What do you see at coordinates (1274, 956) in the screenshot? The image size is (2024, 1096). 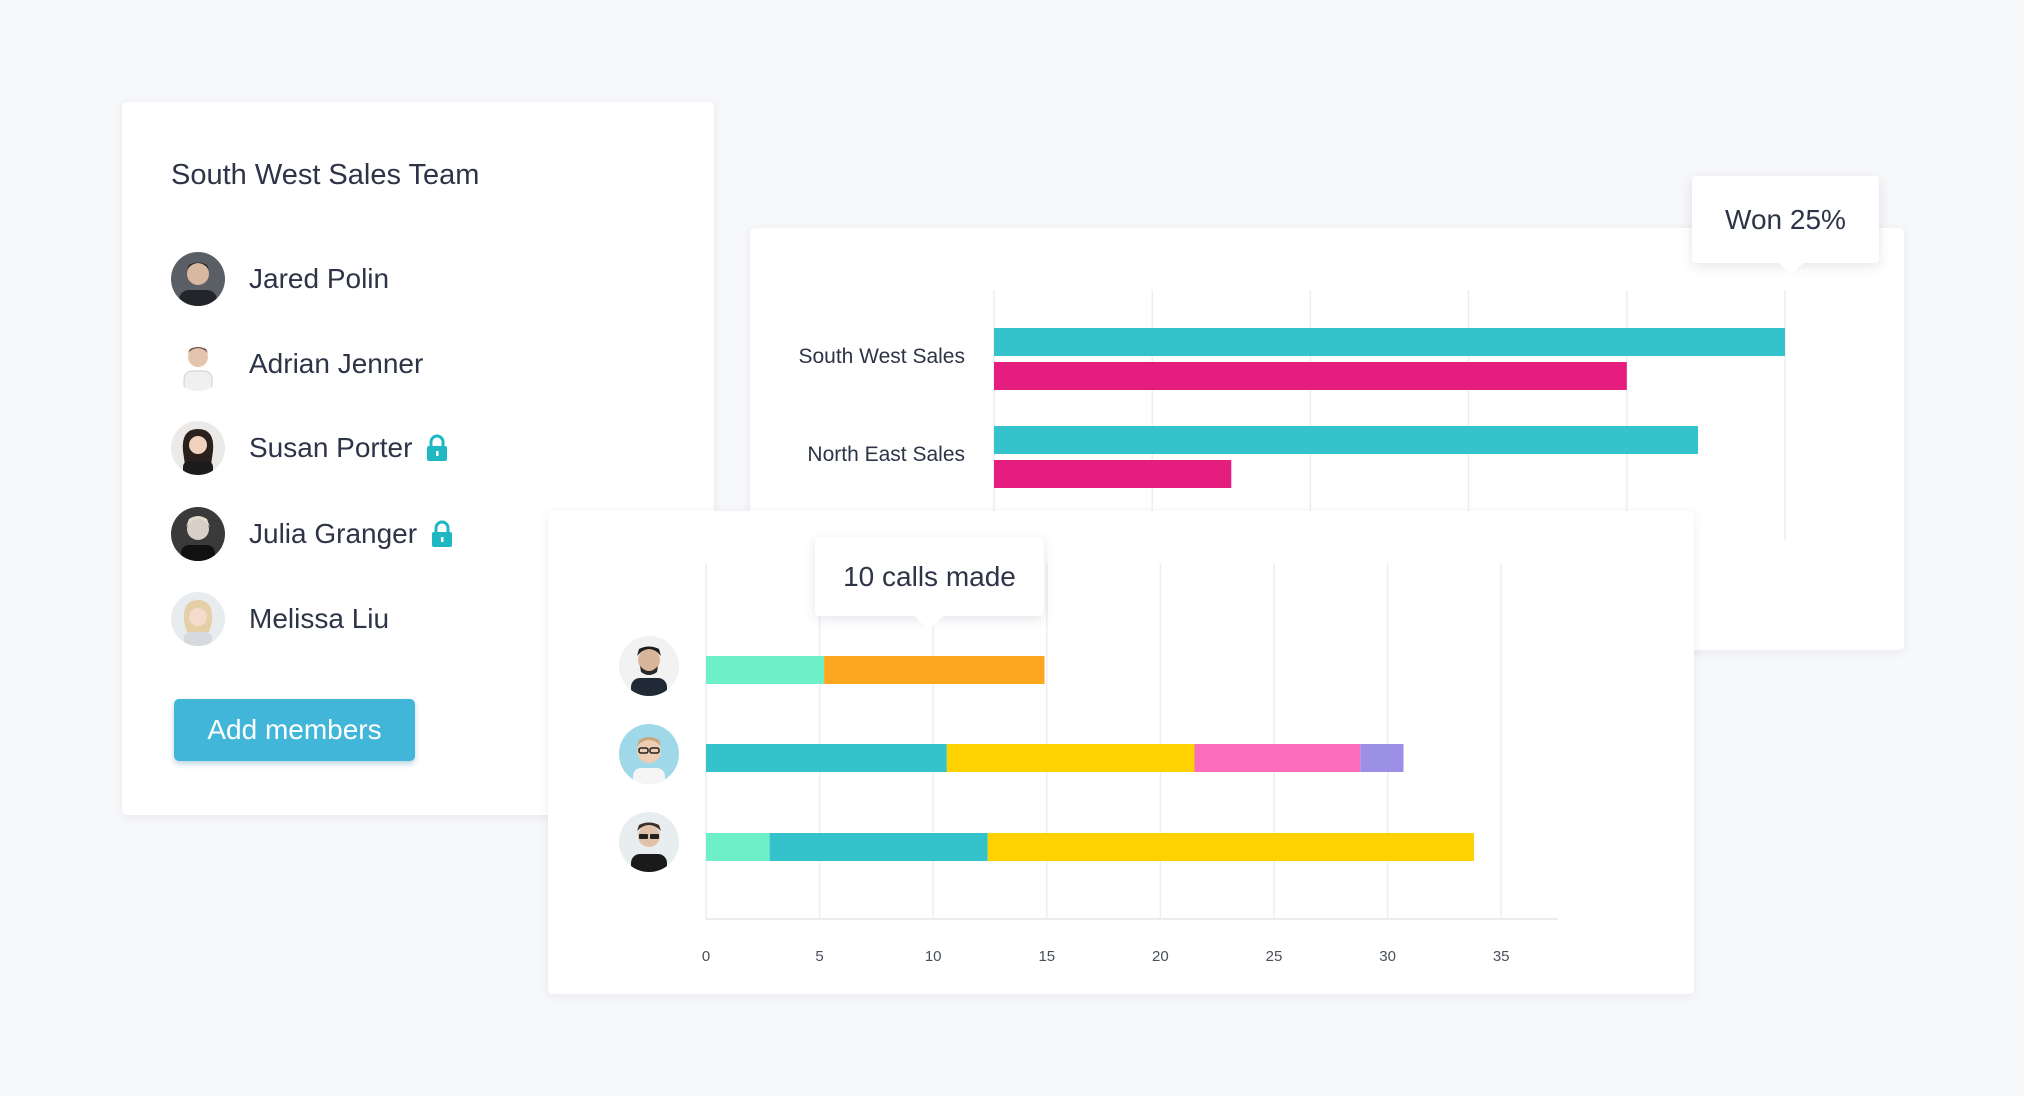 I see `x-tick-label: 25` at bounding box center [1274, 956].